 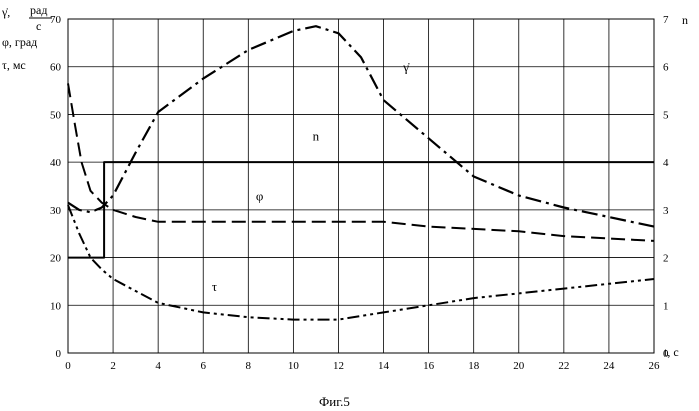 I want to click on x-tick-label: 0, so click(x=68, y=366).